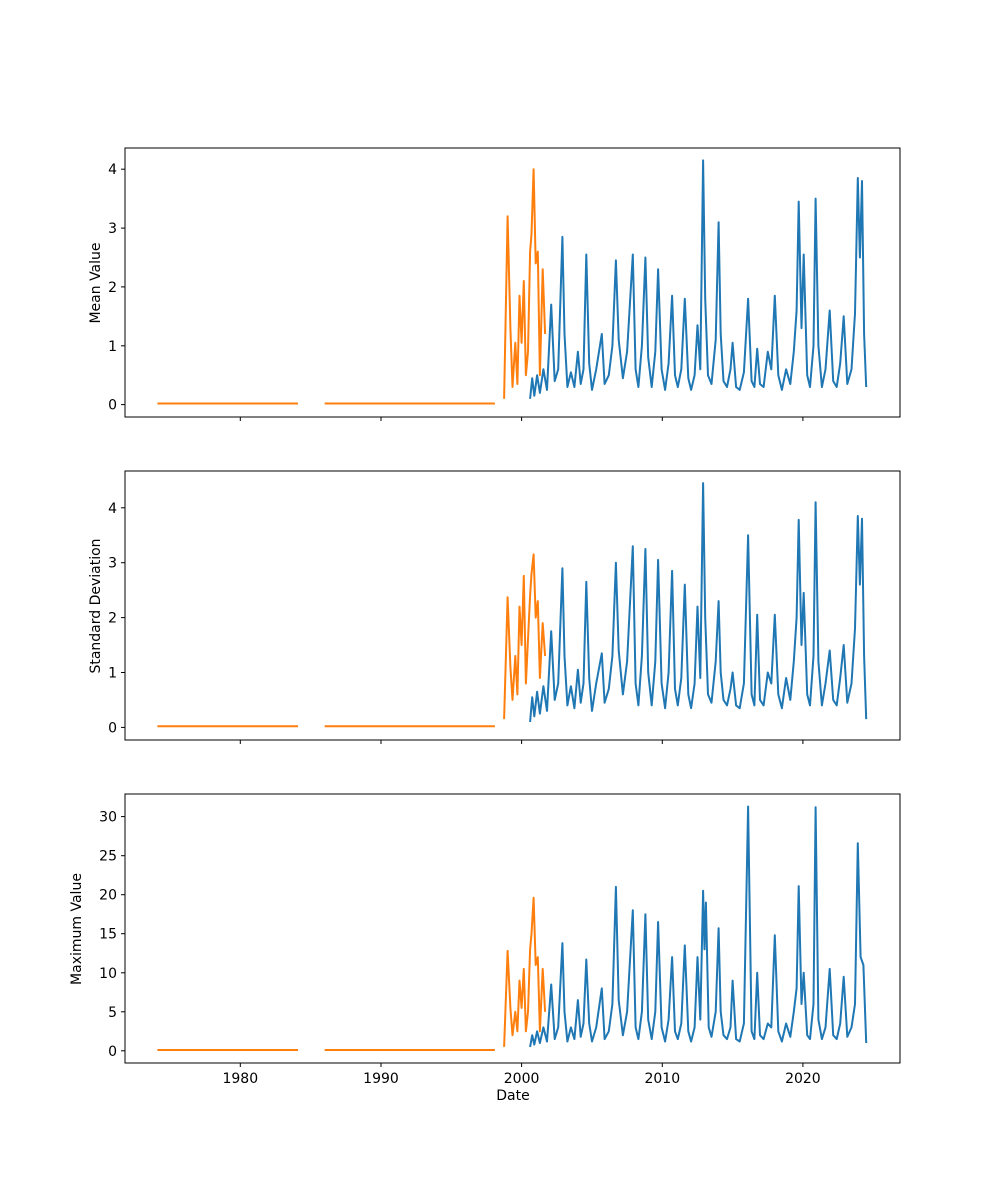  I want to click on y-tick-label-max-25: 25, so click(108, 857).